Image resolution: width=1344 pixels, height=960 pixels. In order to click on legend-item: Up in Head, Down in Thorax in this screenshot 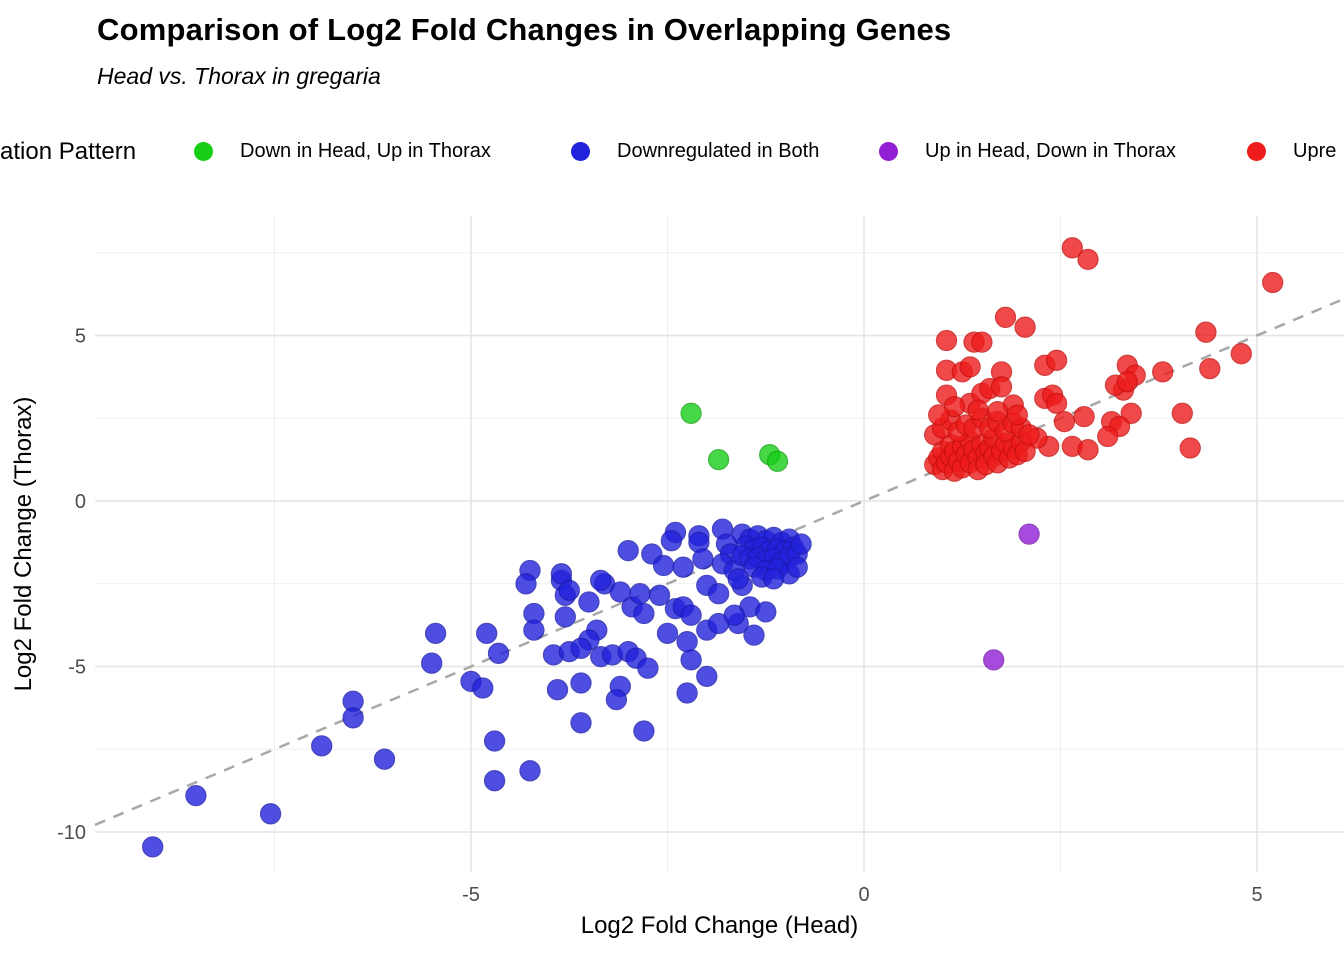, I will do `click(1027, 151)`.